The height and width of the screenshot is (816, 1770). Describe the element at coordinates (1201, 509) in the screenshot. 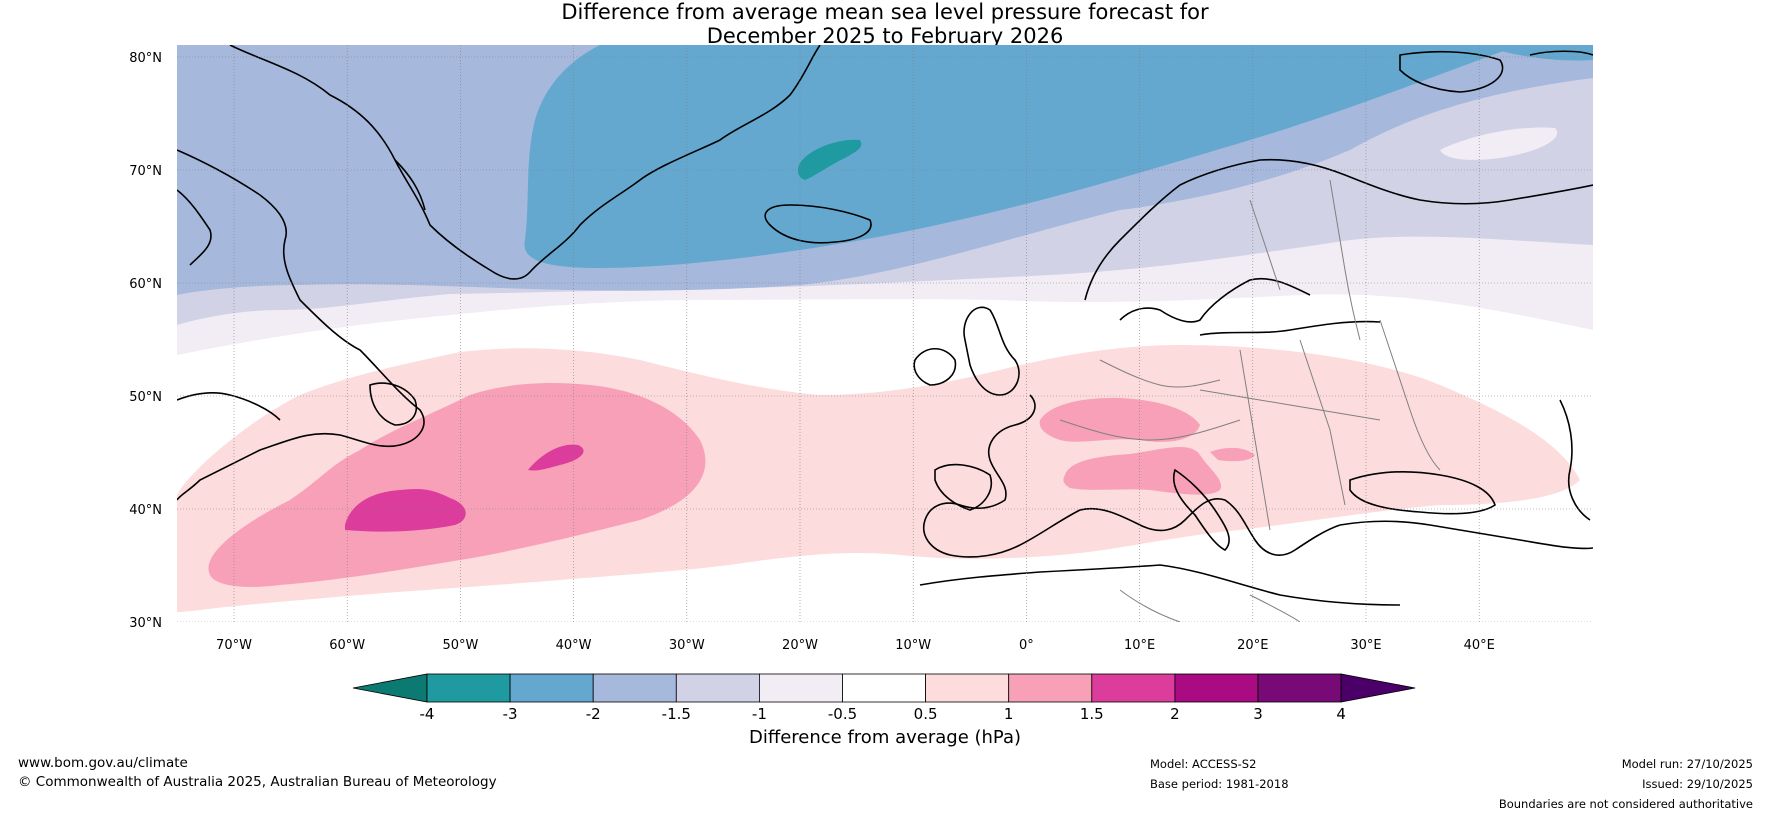

I see `italy-coast` at that location.